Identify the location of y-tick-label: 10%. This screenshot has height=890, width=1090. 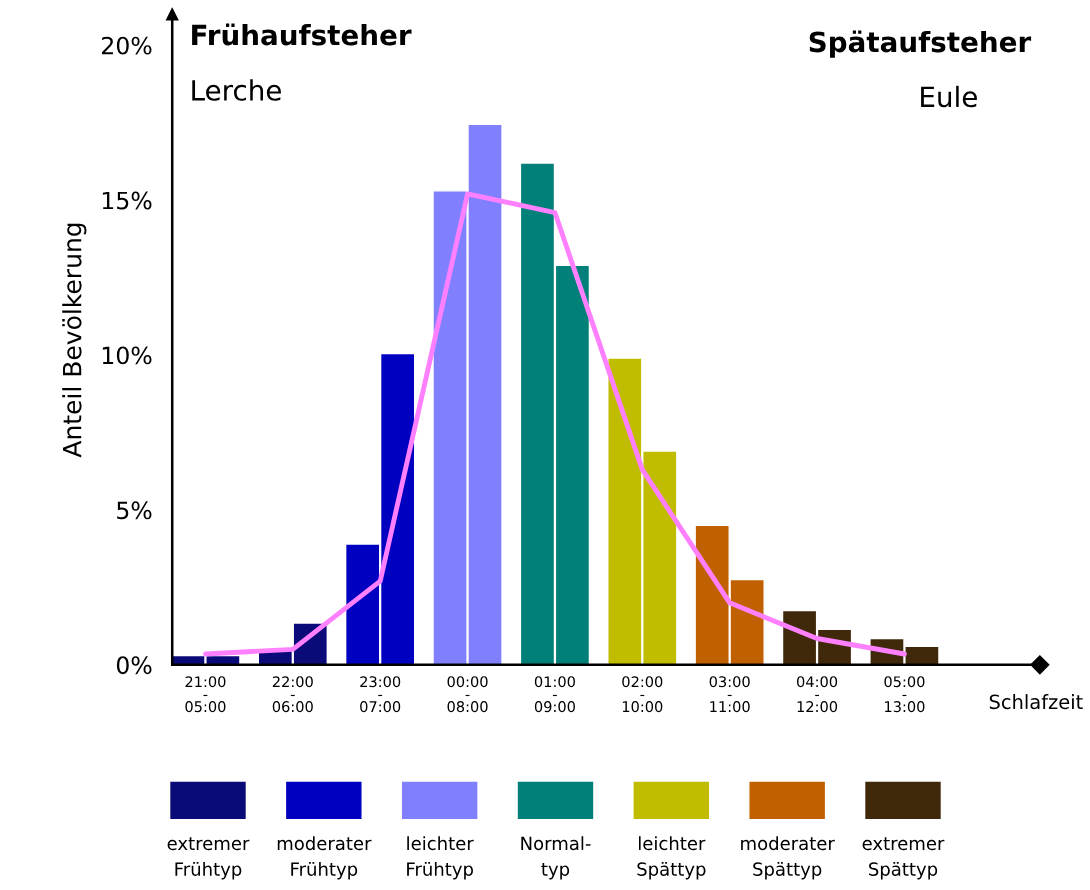
(127, 355).